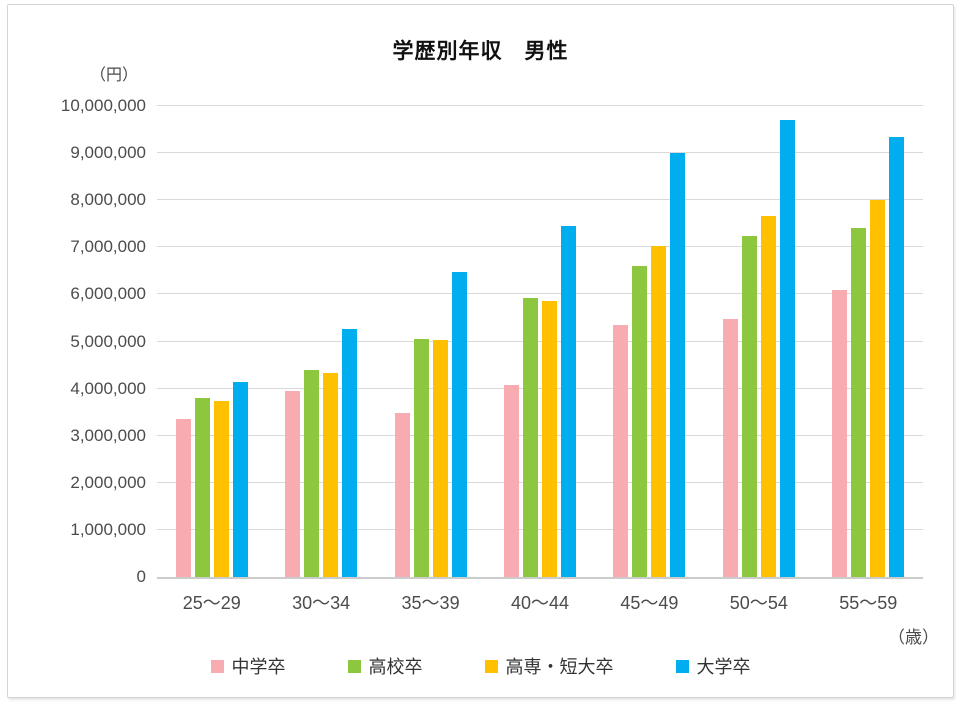 The image size is (964, 714). What do you see at coordinates (108, 435) in the screenshot?
I see `y-tick-label: 3,000,000` at bounding box center [108, 435].